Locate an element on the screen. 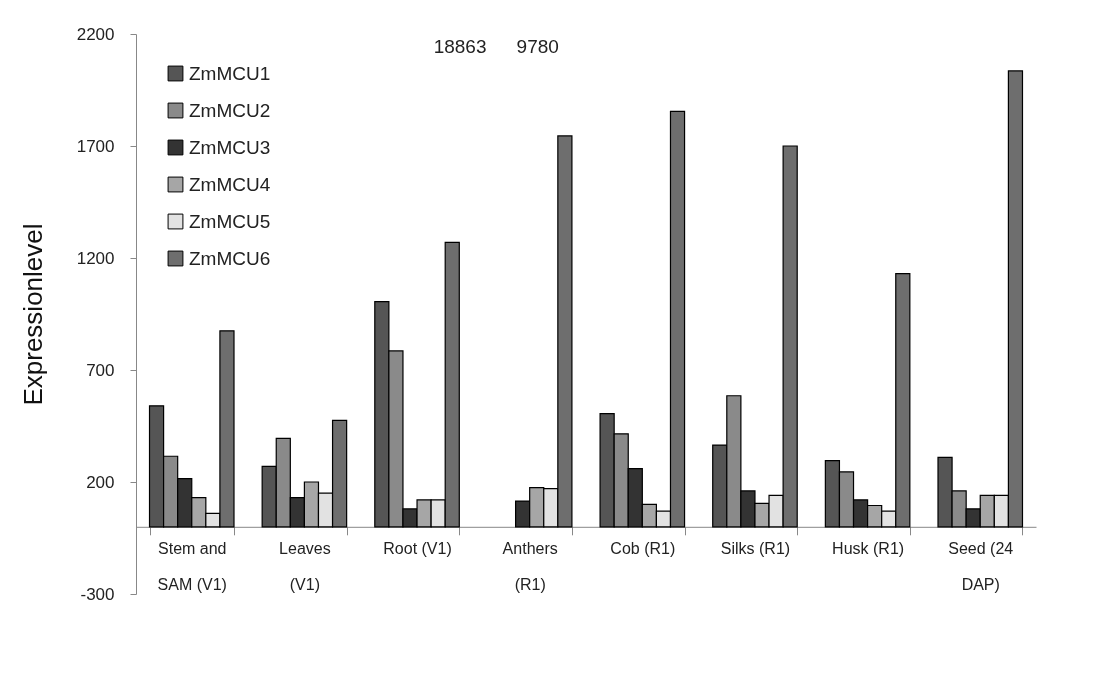 Image resolution: width=1096 pixels, height=675 pixels. y-tick-label: 2200 is located at coordinates (95, 34).